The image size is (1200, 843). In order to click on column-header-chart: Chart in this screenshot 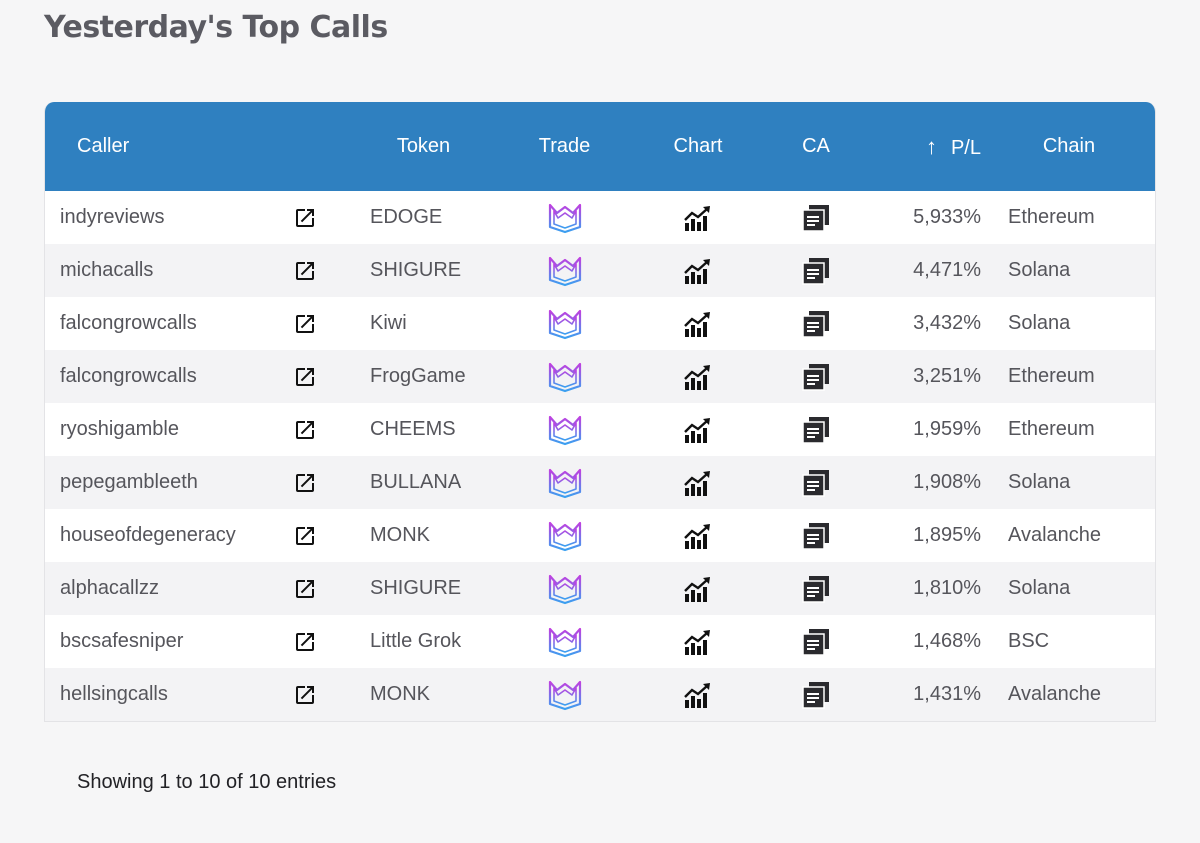, I will do `click(698, 146)`.